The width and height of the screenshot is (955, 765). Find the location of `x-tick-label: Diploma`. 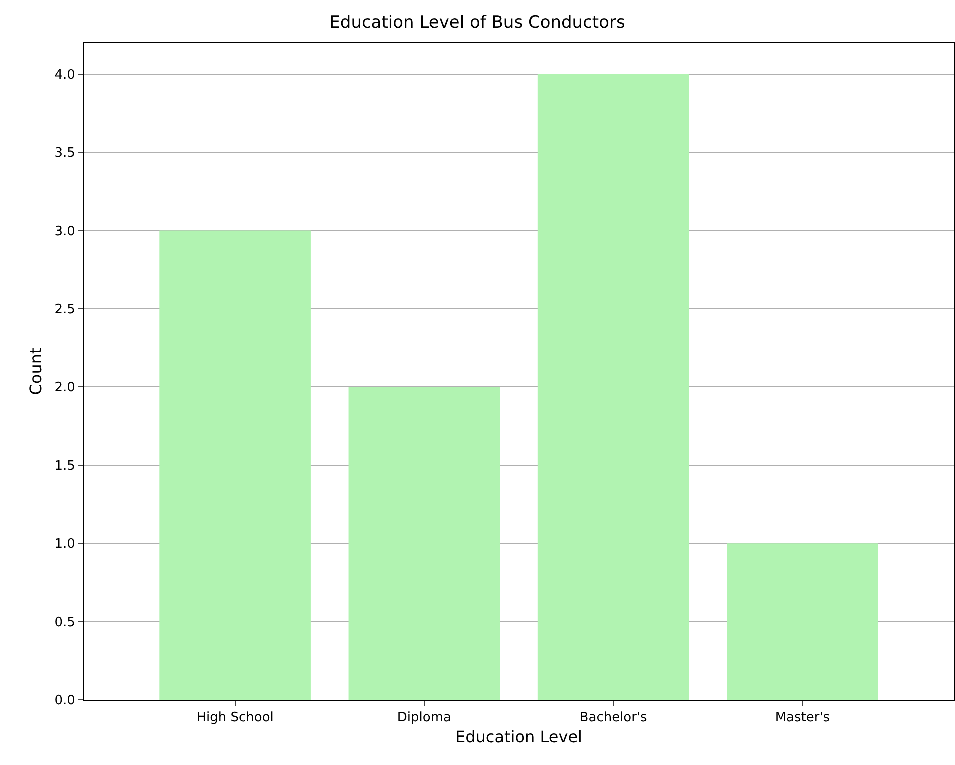

x-tick-label: Diploma is located at coordinates (424, 718).